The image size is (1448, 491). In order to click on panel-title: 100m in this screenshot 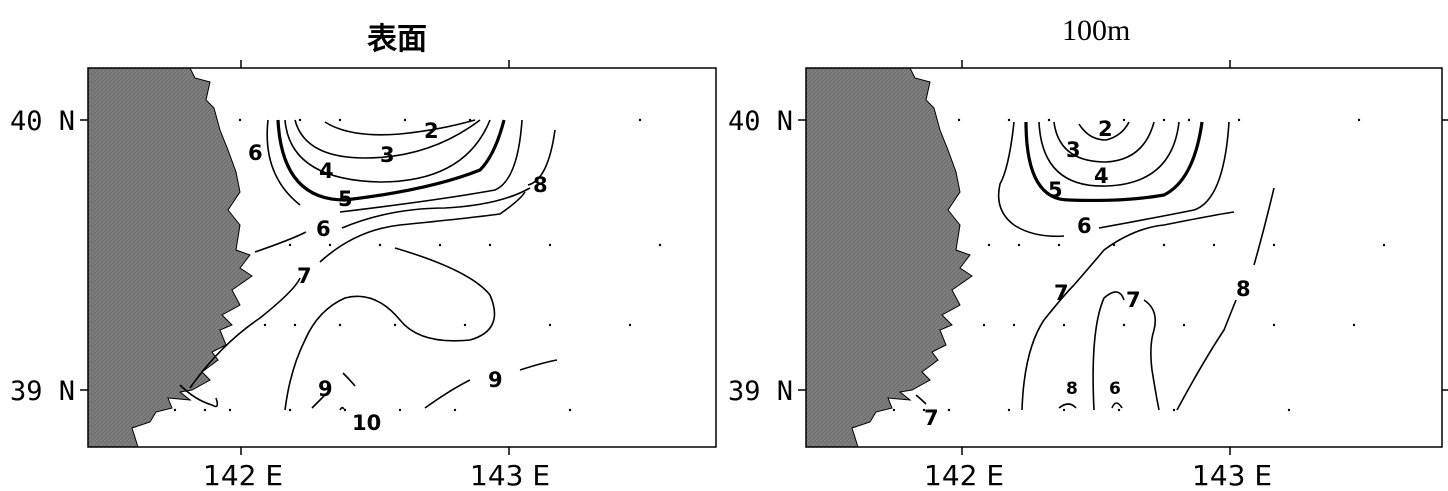, I will do `click(1096, 30)`.